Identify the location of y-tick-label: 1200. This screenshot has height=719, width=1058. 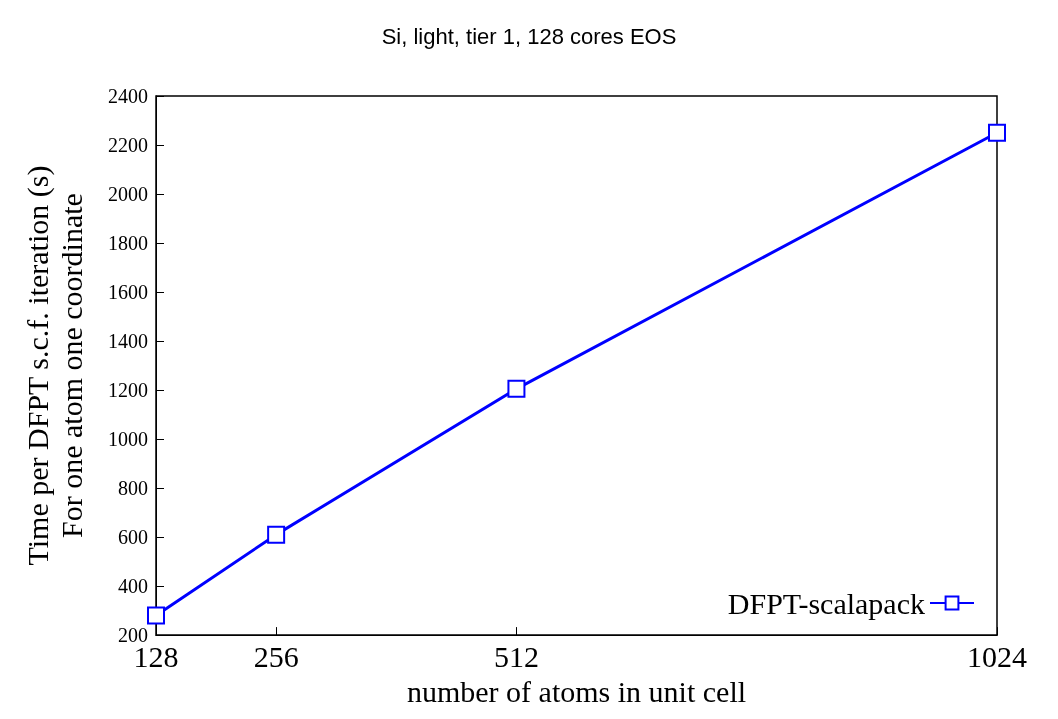
(128, 390).